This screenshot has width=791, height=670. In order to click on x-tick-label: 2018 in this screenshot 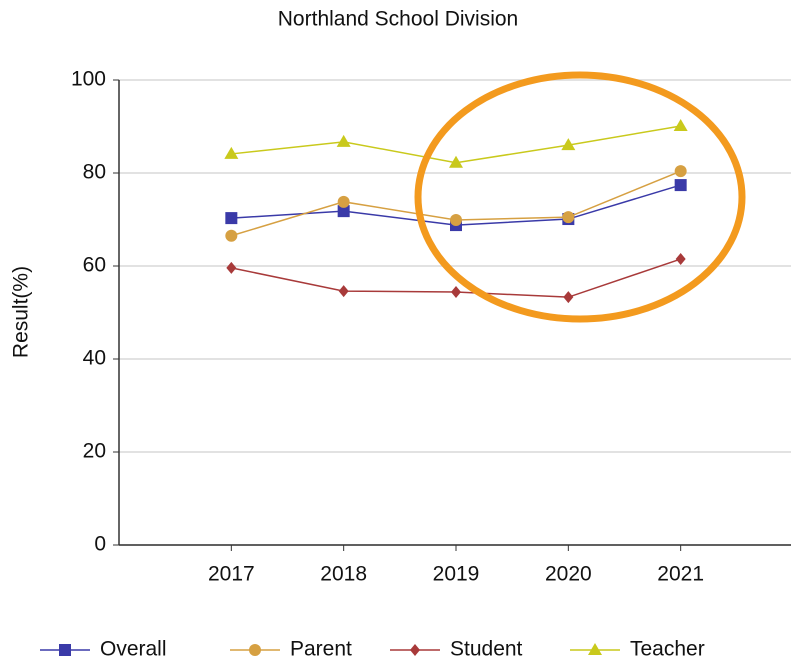, I will do `click(343, 574)`.